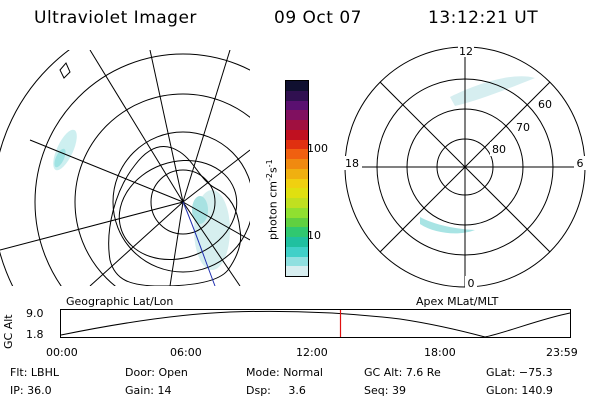 The width and height of the screenshot is (600, 400). I want to click on timeline-tick-2359: 23:59, so click(562, 352).